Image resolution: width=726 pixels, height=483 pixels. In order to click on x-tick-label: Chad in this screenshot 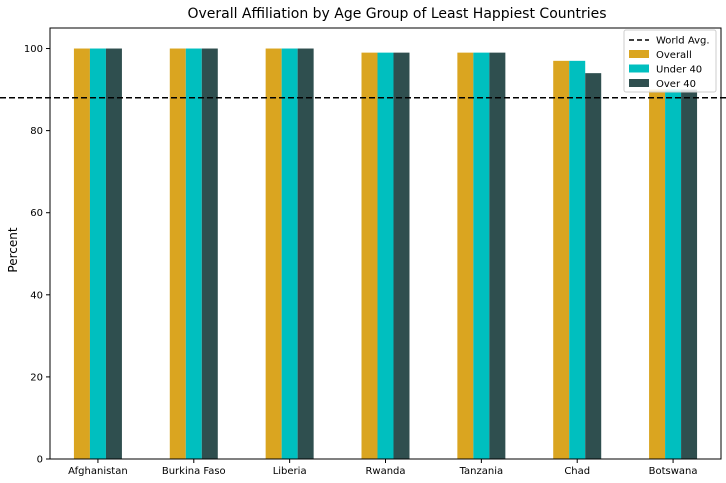, I will do `click(577, 471)`.